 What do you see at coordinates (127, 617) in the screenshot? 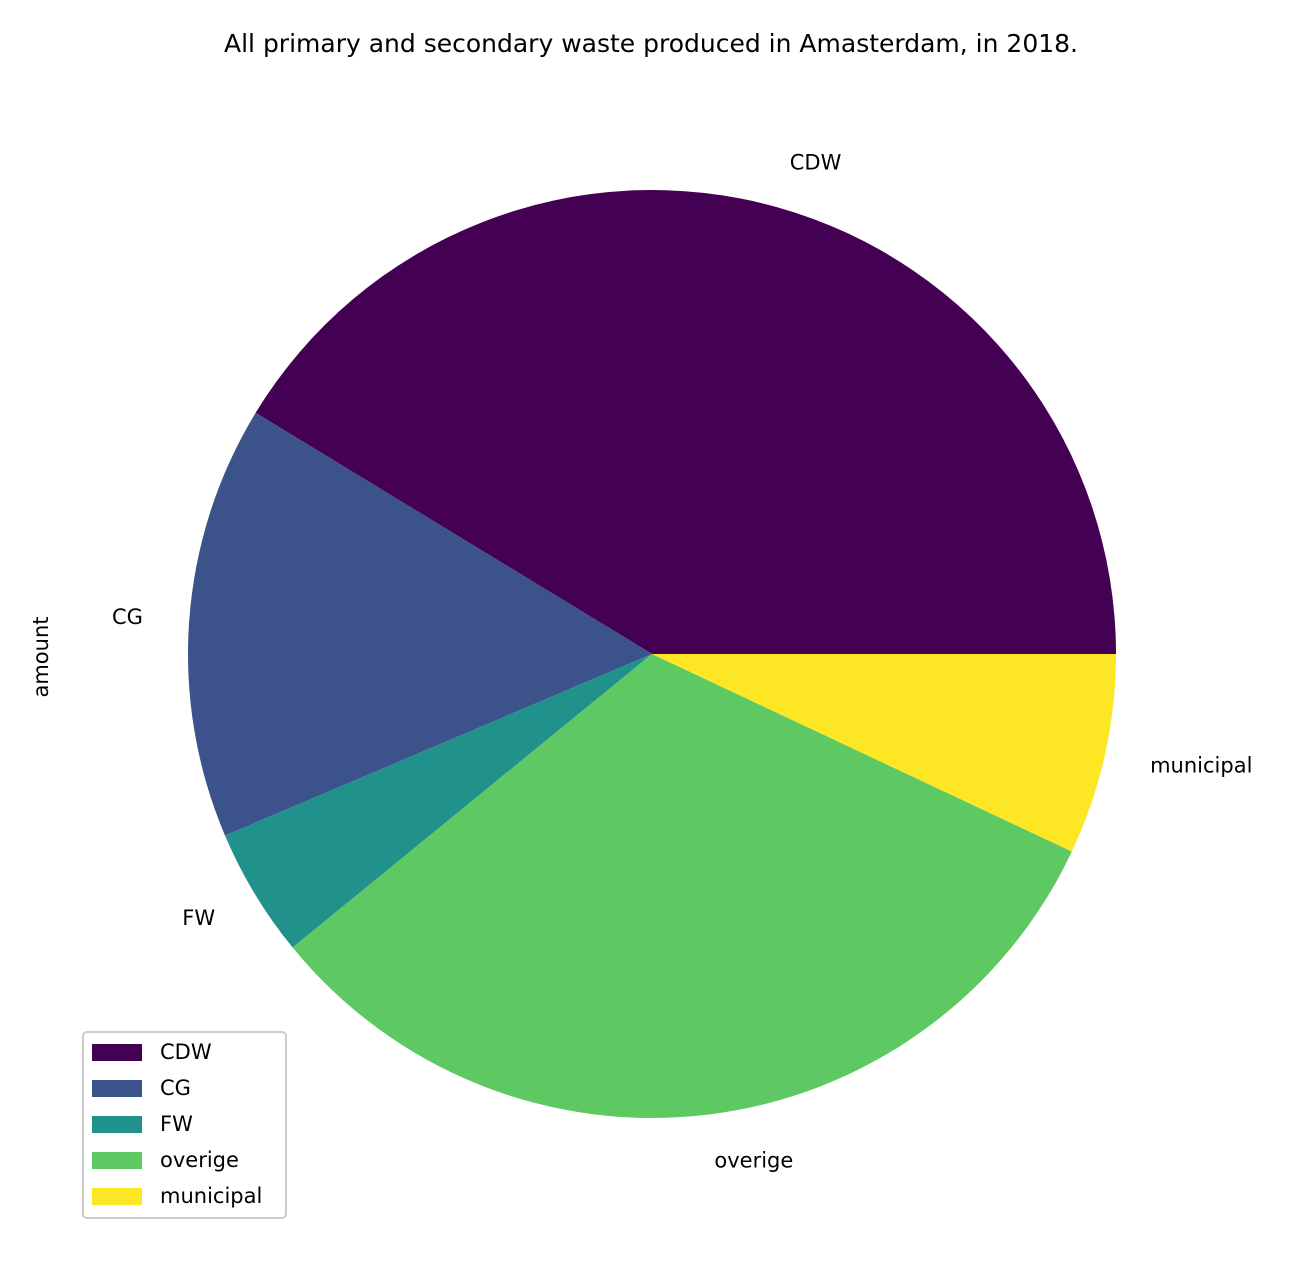
I see `slice-label-cg: CG` at bounding box center [127, 617].